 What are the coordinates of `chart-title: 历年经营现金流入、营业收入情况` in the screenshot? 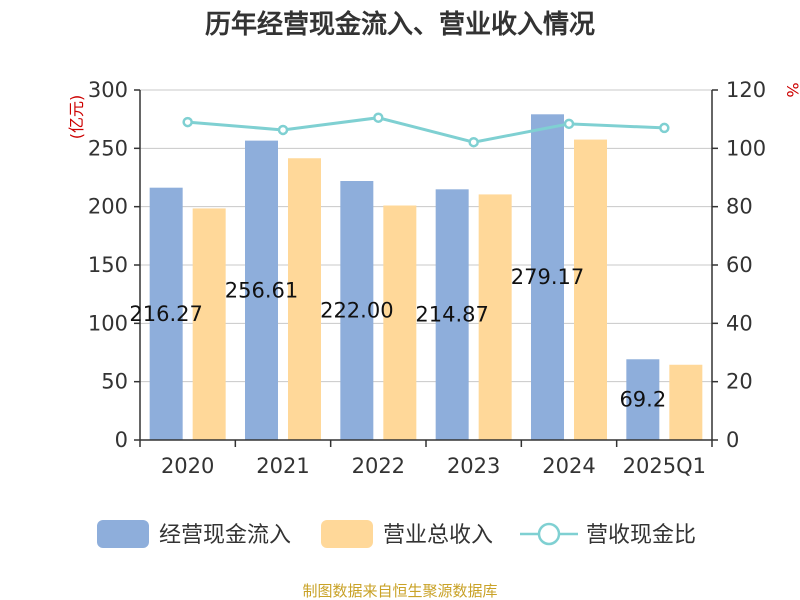 It's located at (400, 24).